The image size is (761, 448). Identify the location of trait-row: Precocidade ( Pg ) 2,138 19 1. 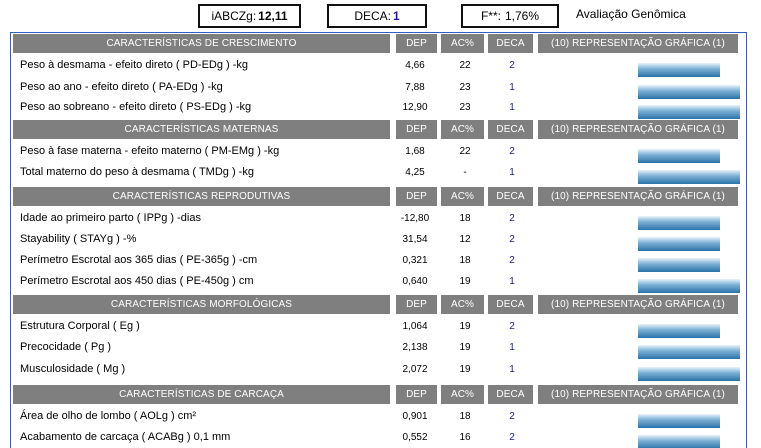
(380, 348).